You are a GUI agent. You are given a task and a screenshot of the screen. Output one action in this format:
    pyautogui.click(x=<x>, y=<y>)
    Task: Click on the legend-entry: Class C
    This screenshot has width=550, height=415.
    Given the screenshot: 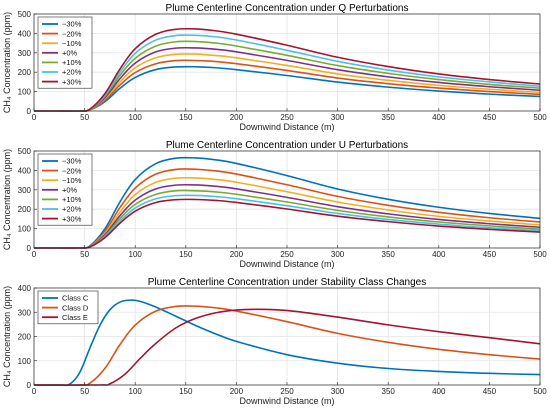 What is the action you would take?
    pyautogui.click(x=75, y=298)
    